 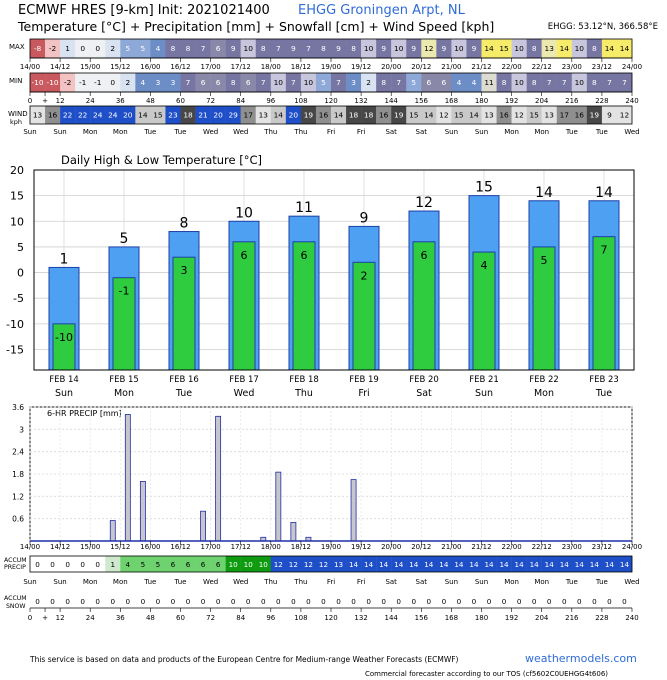 What do you see at coordinates (64, 337) in the screenshot?
I see `low-temp-label: -10` at bounding box center [64, 337].